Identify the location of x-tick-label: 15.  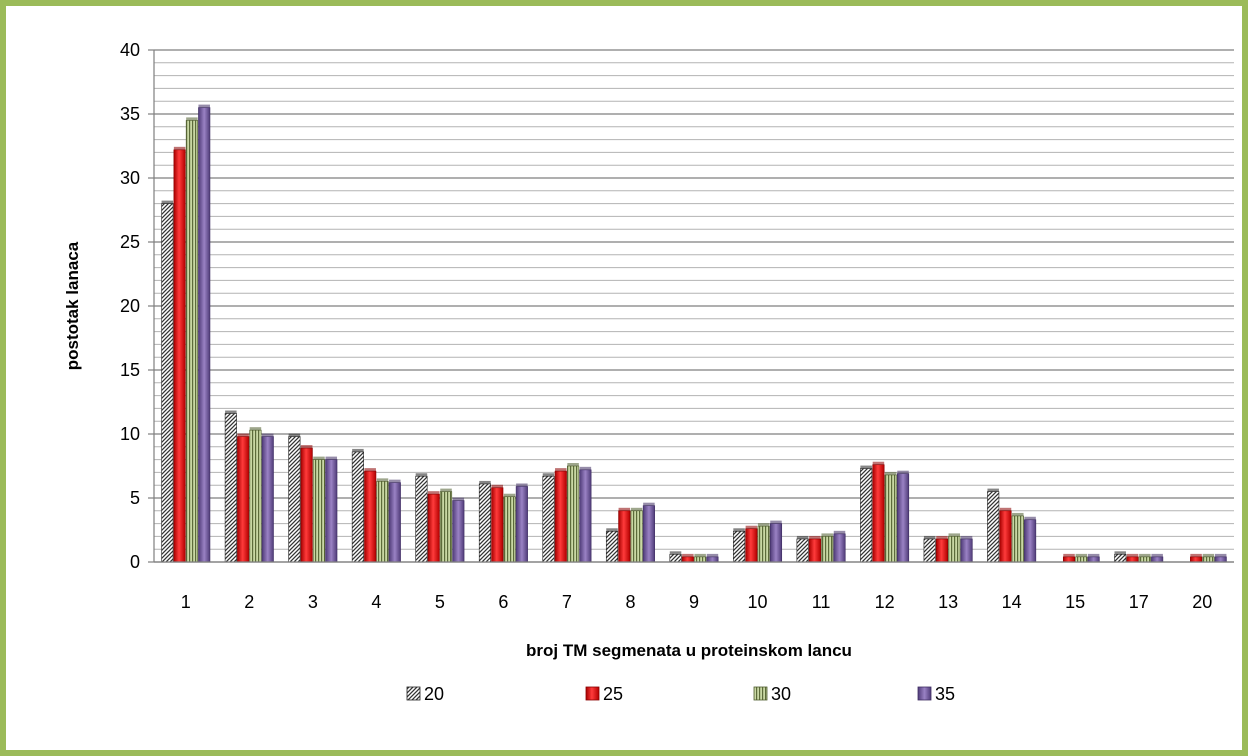
(1075, 602).